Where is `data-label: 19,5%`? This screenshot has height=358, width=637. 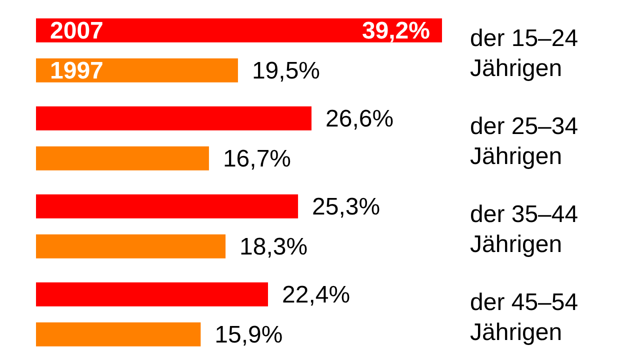 data-label: 19,5% is located at coordinates (286, 70).